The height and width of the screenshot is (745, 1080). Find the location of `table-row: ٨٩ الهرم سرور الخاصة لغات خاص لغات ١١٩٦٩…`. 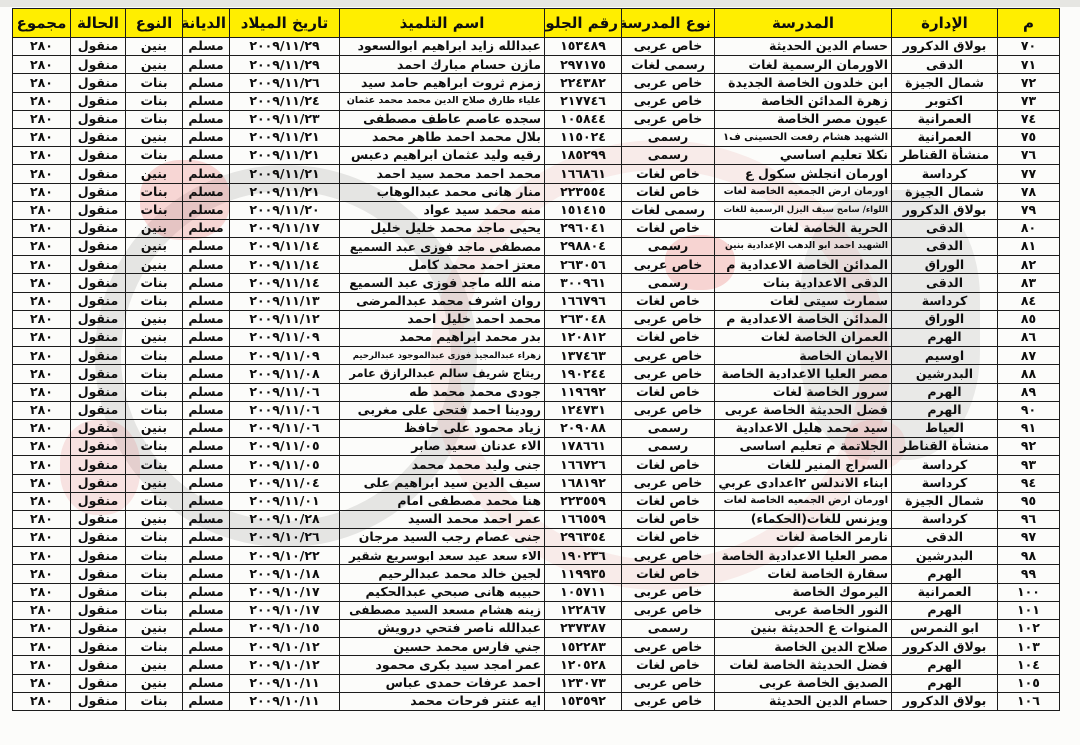

table-row: ٨٩ الهرم سرور الخاصة لغات خاص لغات ١١٩٦٩… is located at coordinates (536, 392).